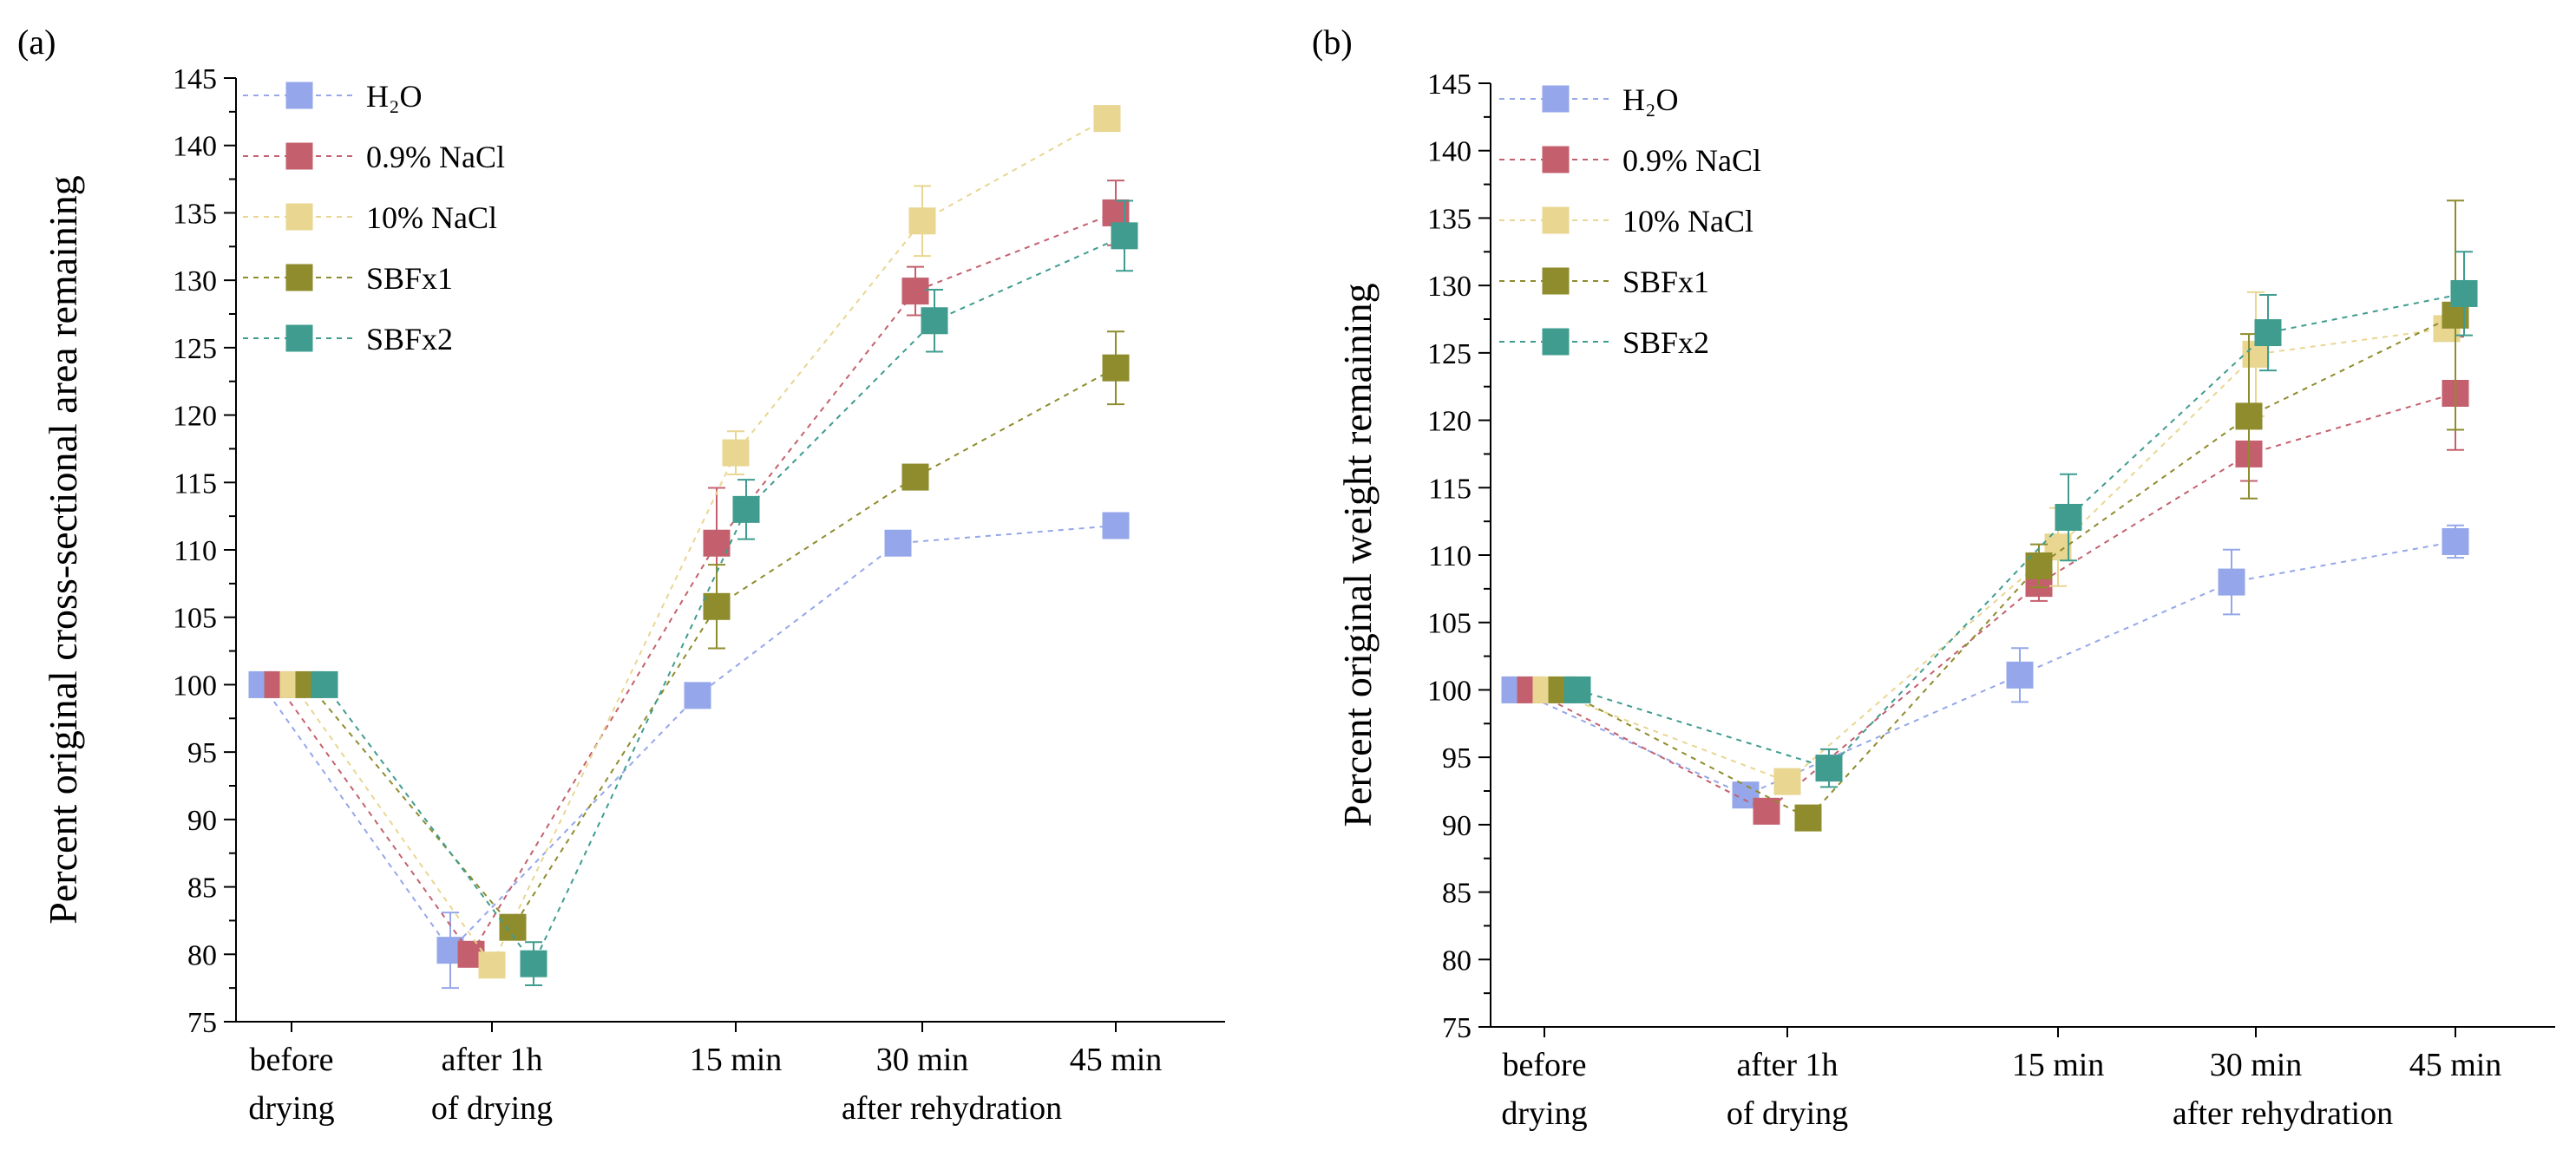 Image resolution: width=2576 pixels, height=1157 pixels. I want to click on y-tick-label: 145, so click(1449, 85).